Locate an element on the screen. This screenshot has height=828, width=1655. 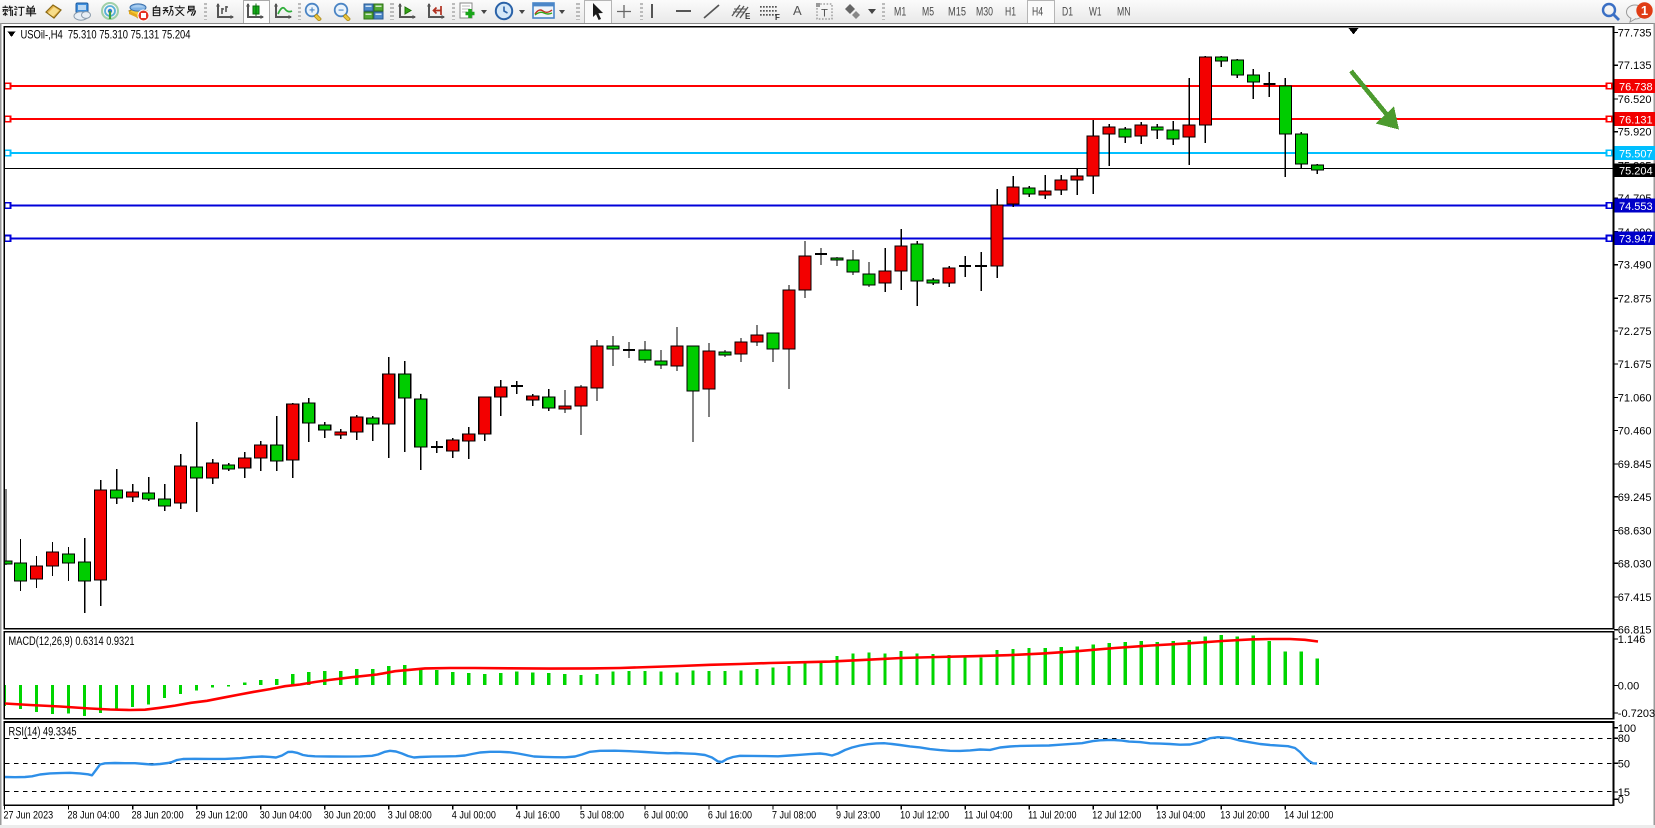
svg-text:USOil-,H4 75.310 75.310 75.13: USOil-,H4 75.310 75.310 75.131 75.204 is located at coordinates (106, 35).